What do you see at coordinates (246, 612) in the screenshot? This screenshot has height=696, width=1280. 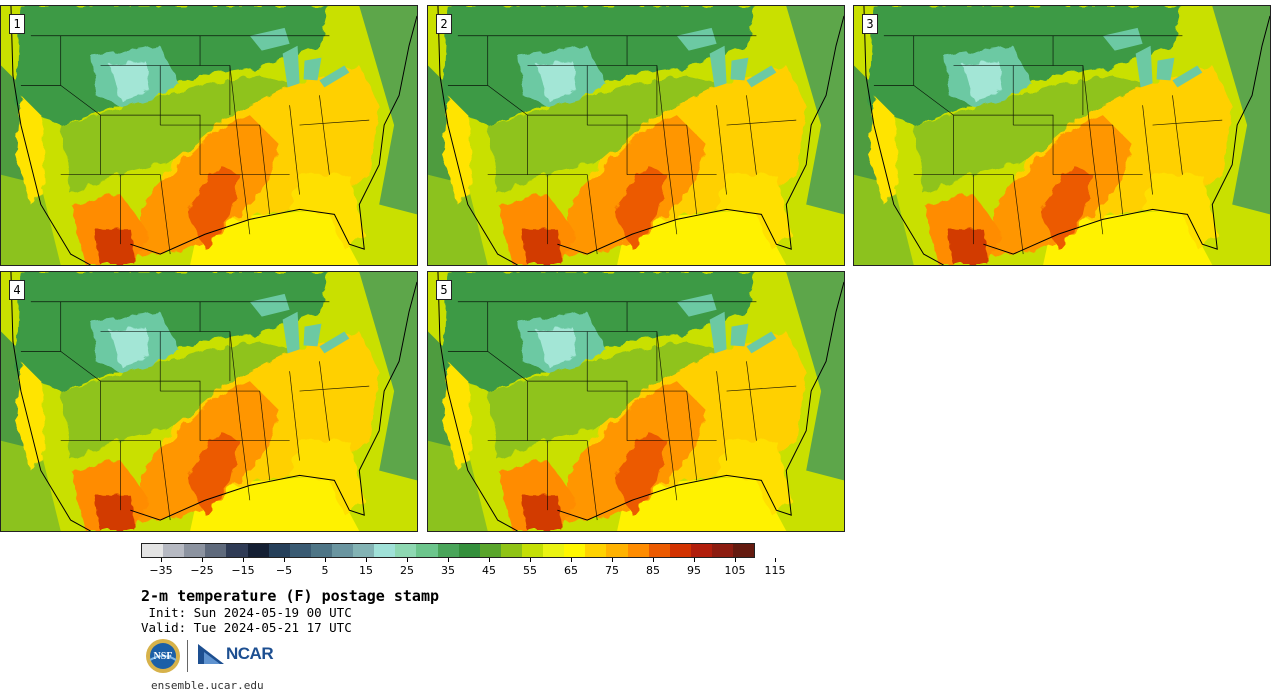 I see `init-time: Init: Sun 2024-05-19 00 UTC` at bounding box center [246, 612].